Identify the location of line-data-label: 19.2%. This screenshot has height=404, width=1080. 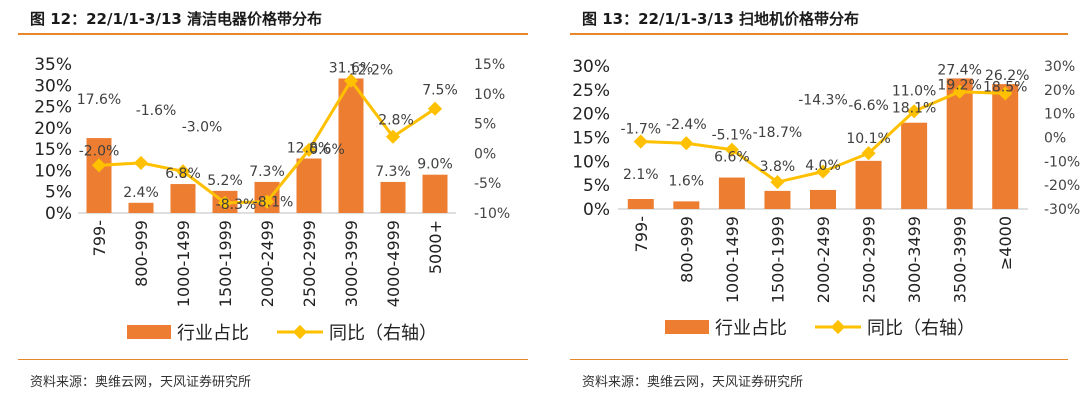
(959, 86).